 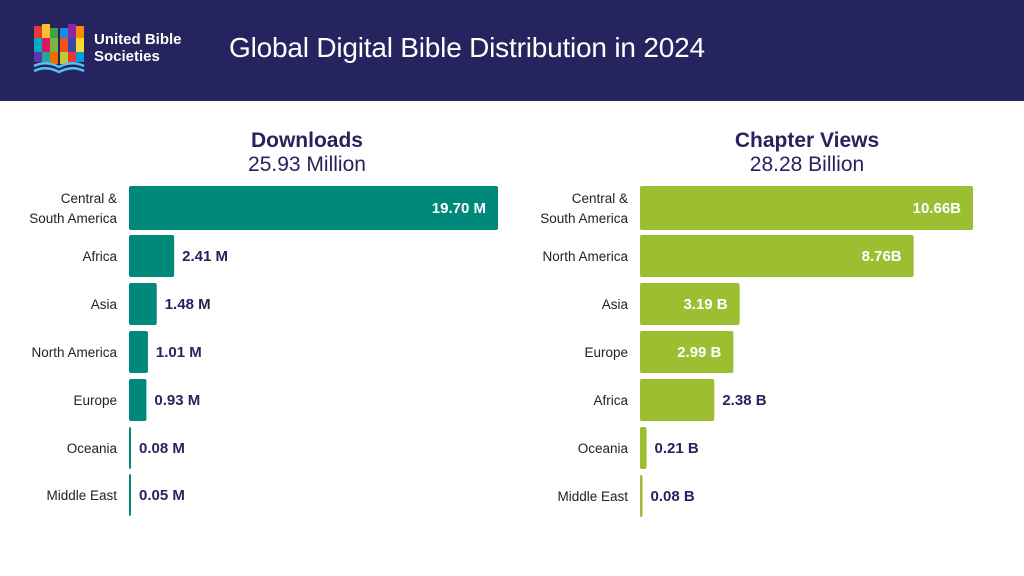 What do you see at coordinates (615, 304) in the screenshot?
I see `views-category-label: Asia` at bounding box center [615, 304].